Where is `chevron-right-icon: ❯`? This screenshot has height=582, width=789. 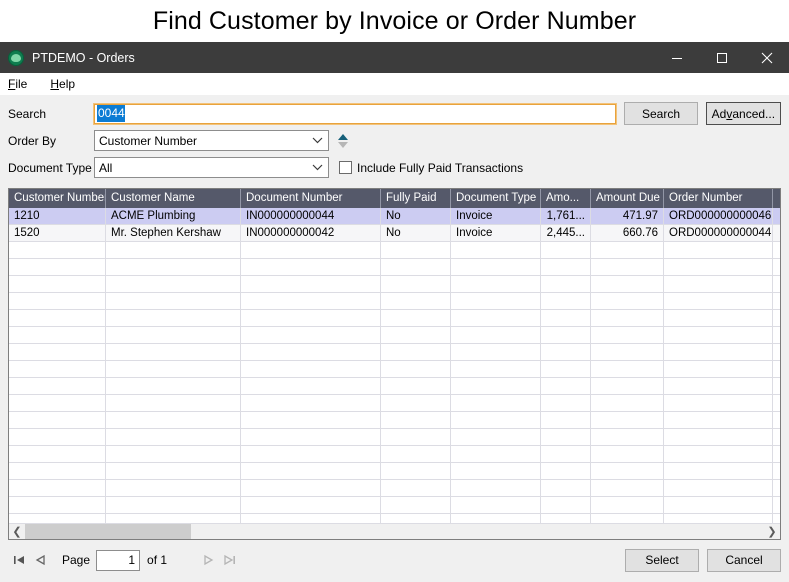
chevron-right-icon: ❯ is located at coordinates (772, 531).